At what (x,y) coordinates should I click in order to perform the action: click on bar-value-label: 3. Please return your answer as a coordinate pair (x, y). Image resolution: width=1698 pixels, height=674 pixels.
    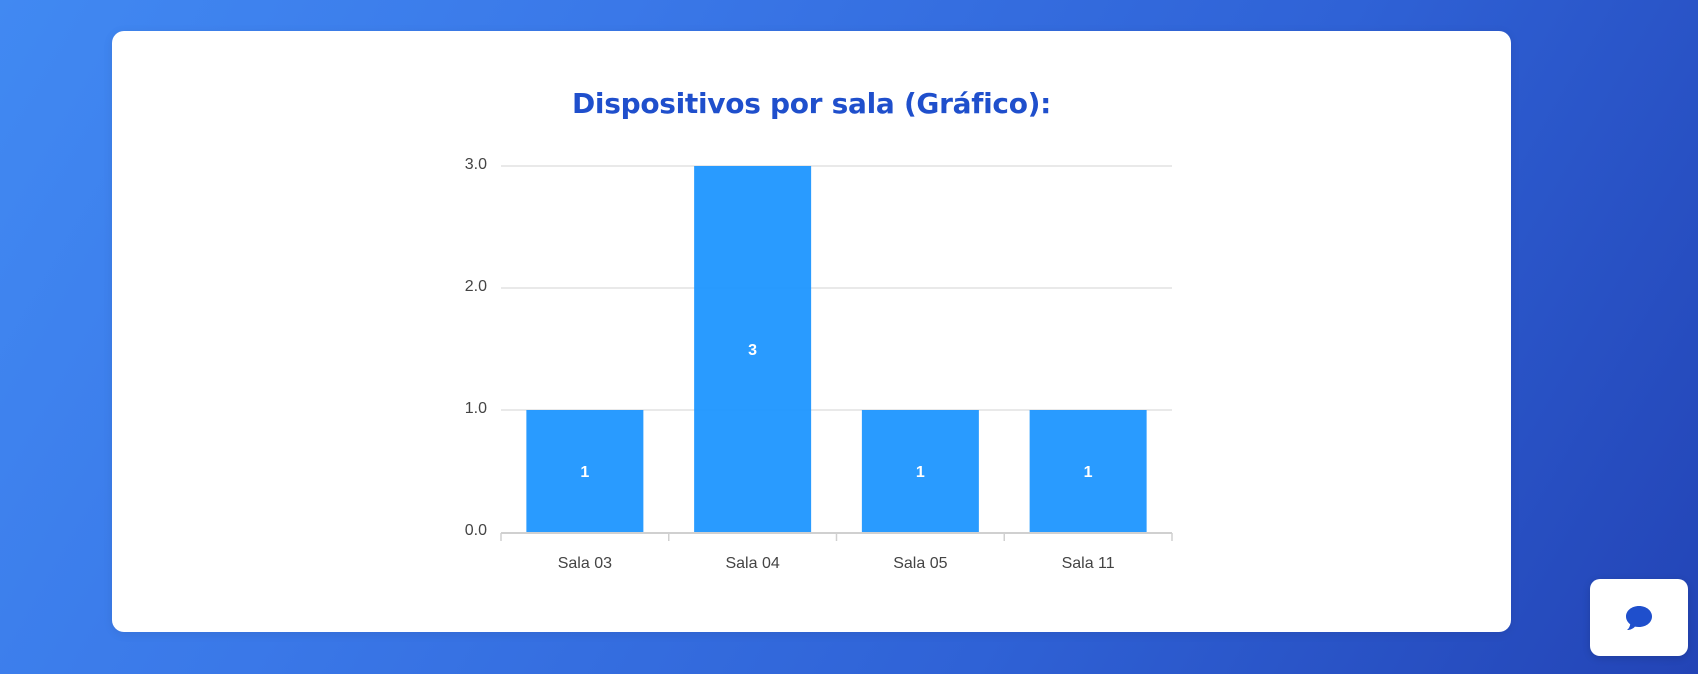
    Looking at the image, I should click on (752, 350).